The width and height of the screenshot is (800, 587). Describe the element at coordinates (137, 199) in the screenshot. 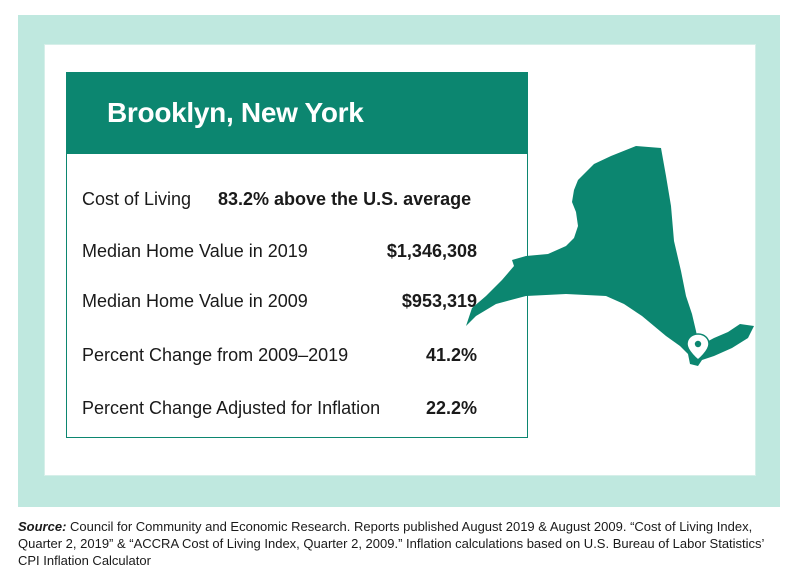

I see `stat-label: Cost of Living` at that location.